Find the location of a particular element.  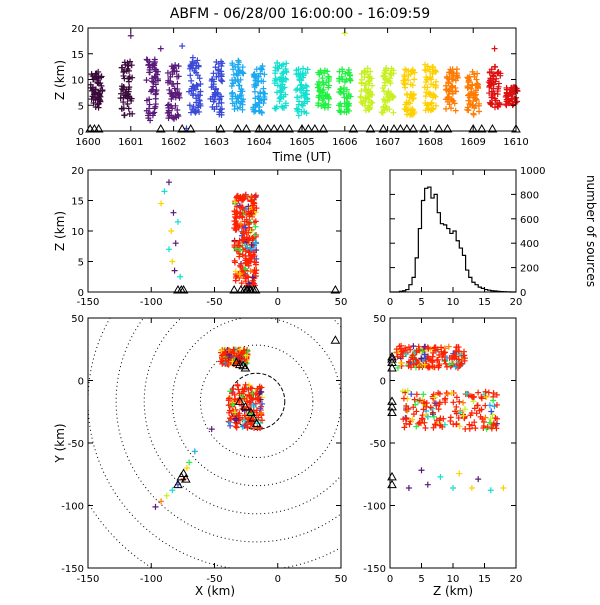

x-tick-label: 0 is located at coordinates (390, 579).